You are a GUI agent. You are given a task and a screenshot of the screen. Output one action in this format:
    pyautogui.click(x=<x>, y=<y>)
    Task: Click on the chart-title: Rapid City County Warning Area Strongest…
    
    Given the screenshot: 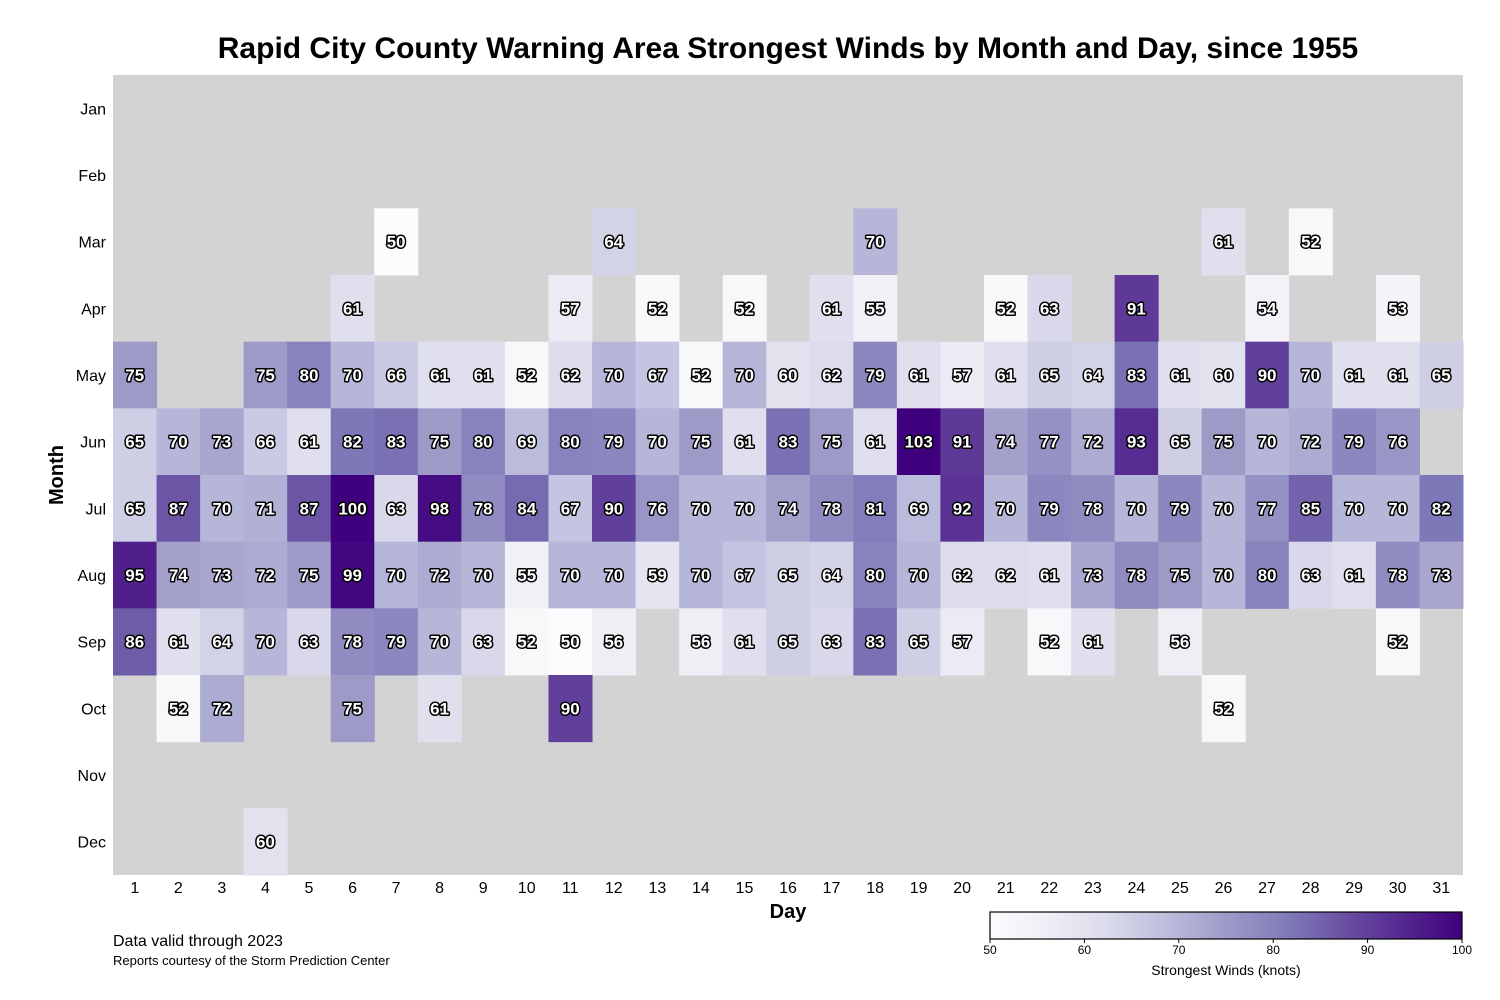 What is the action you would take?
    pyautogui.click(x=788, y=48)
    